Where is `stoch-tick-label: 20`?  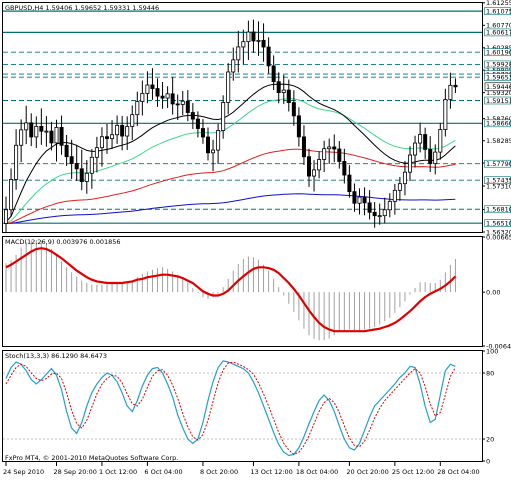
stoch-tick-label: 20 is located at coordinates (490, 439).